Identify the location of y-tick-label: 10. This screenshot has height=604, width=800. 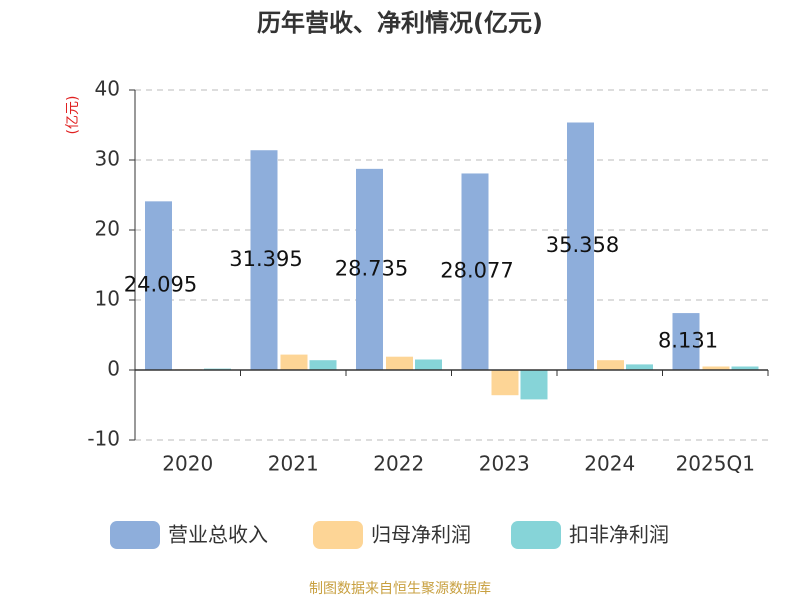
(107, 299).